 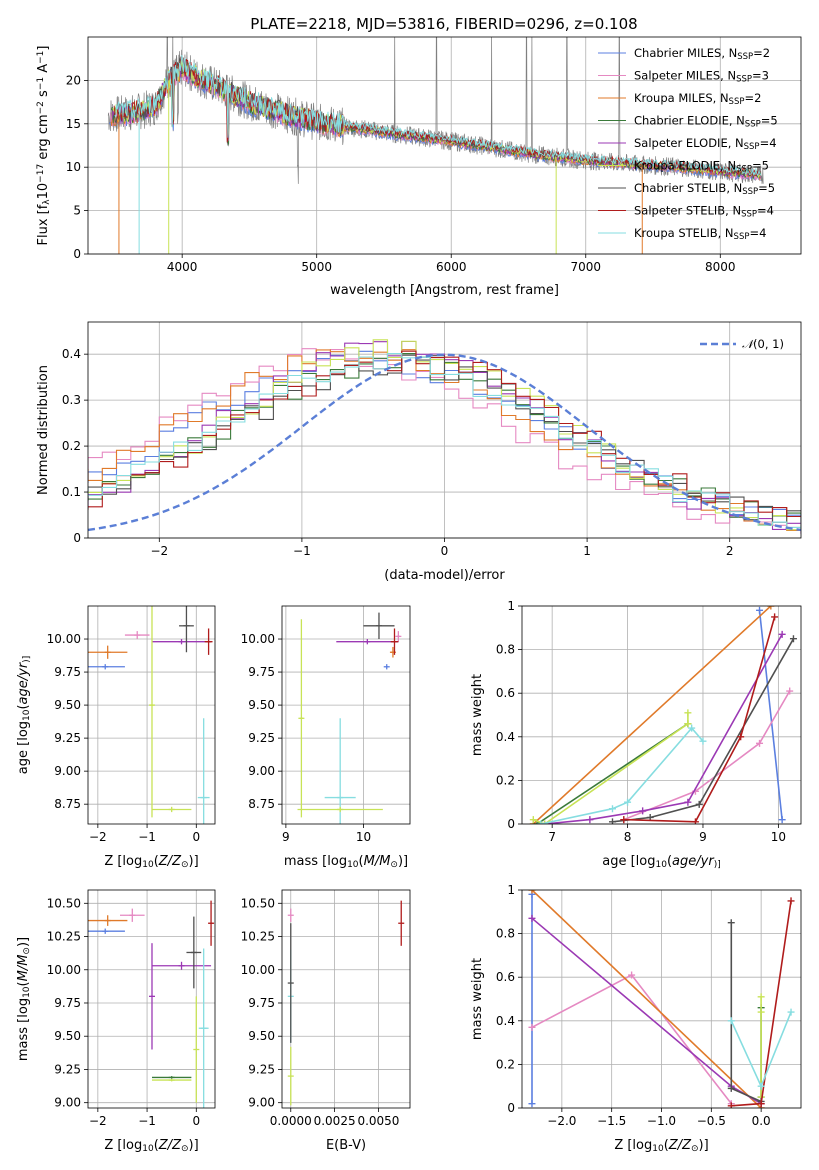 I want to click on y-tick-label: 10.50, so click(x=258, y=903).